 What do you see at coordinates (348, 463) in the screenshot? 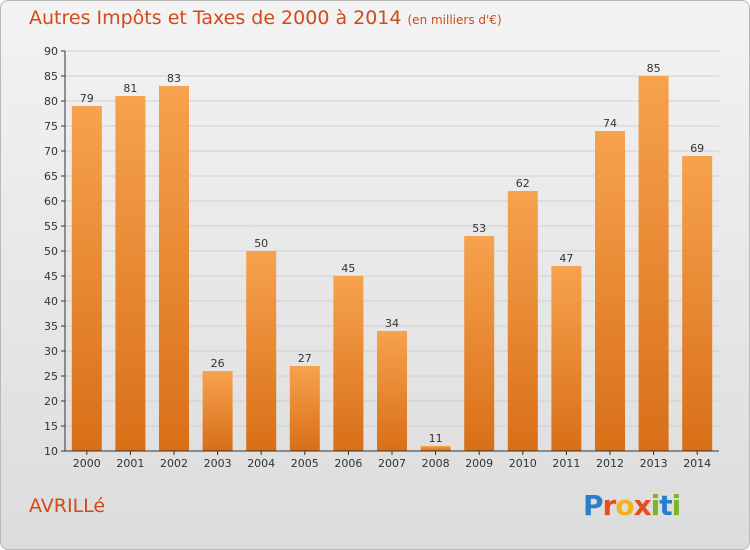
I see `x-tick-label: 2006` at bounding box center [348, 463].